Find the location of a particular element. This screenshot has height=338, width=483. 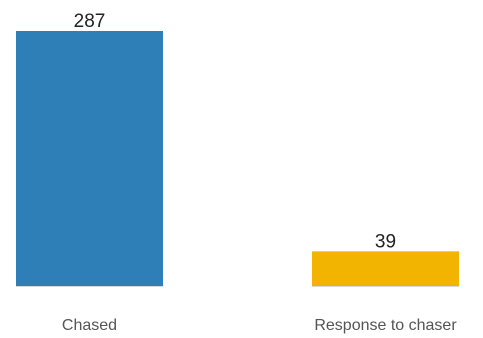

category-labels-layer: Chased Response to chaser is located at coordinates (259, 325).